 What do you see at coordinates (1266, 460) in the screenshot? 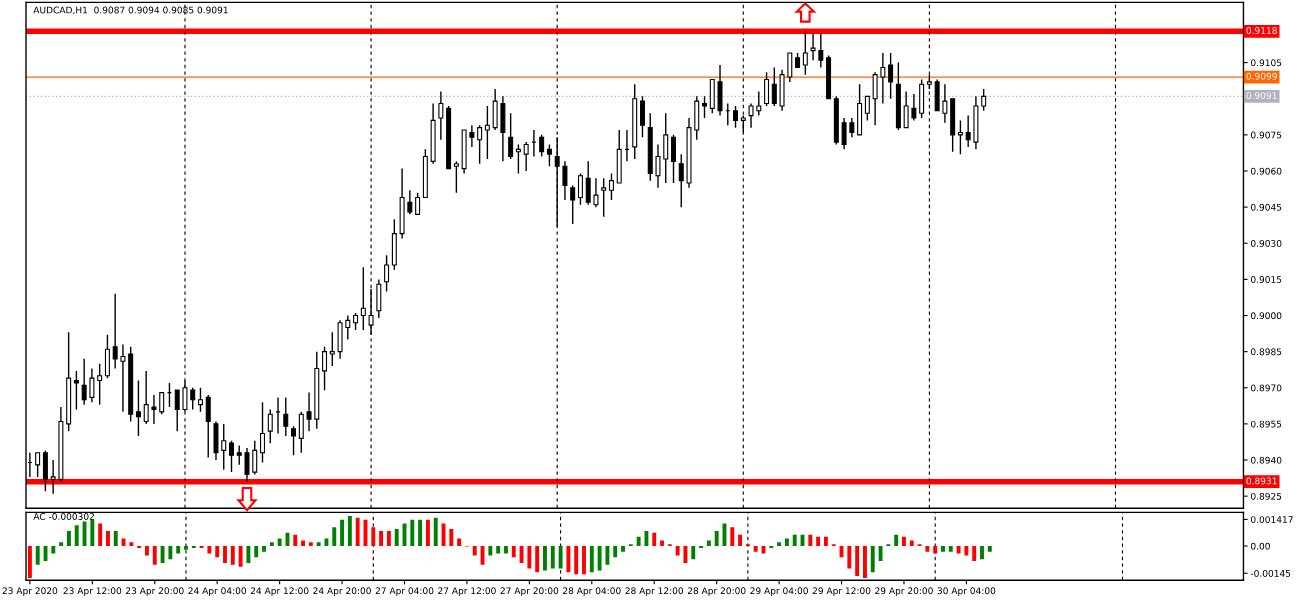
I see `y-tick-label: 0.8940` at bounding box center [1266, 460].